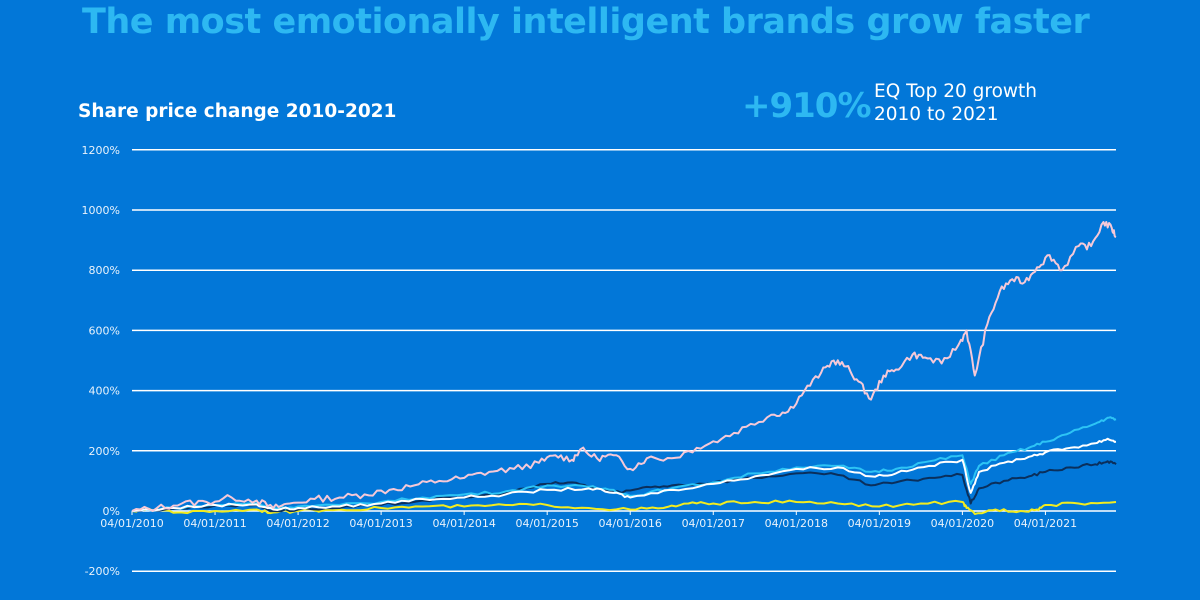 This screenshot has width=1200, height=600. I want to click on growth-stat-label-line2: 2010 to 2021, so click(936, 114).